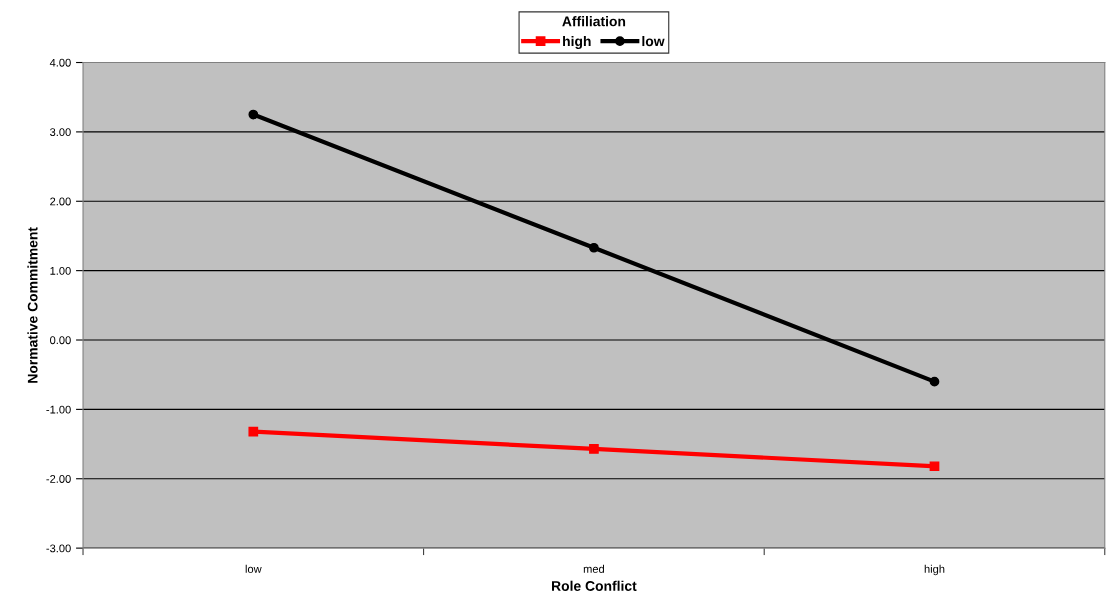 Image resolution: width=1107 pixels, height=607 pixels. I want to click on legend-label: high, so click(577, 42).